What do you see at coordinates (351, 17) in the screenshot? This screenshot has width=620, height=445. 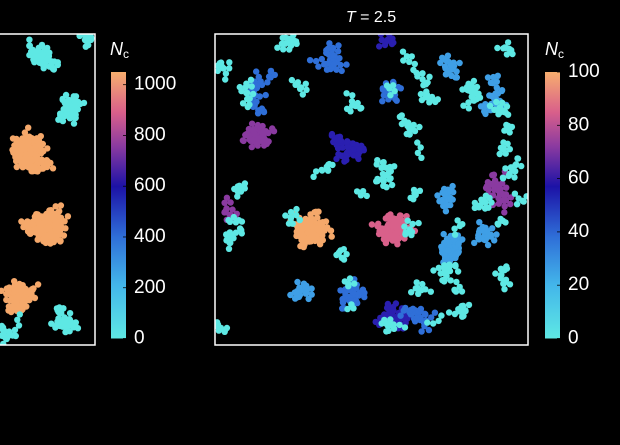 I see `title-var: T` at bounding box center [351, 17].